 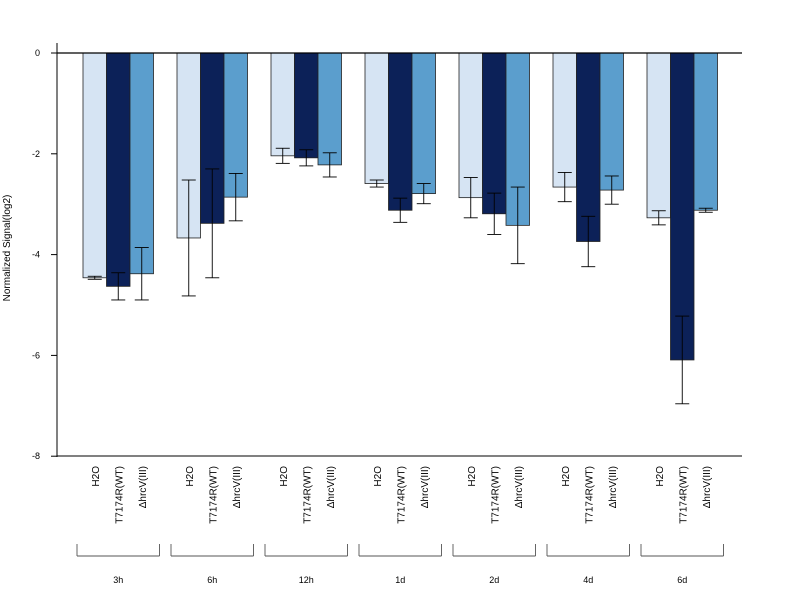 What do you see at coordinates (212, 580) in the screenshot?
I see `group-label: 6h` at bounding box center [212, 580].